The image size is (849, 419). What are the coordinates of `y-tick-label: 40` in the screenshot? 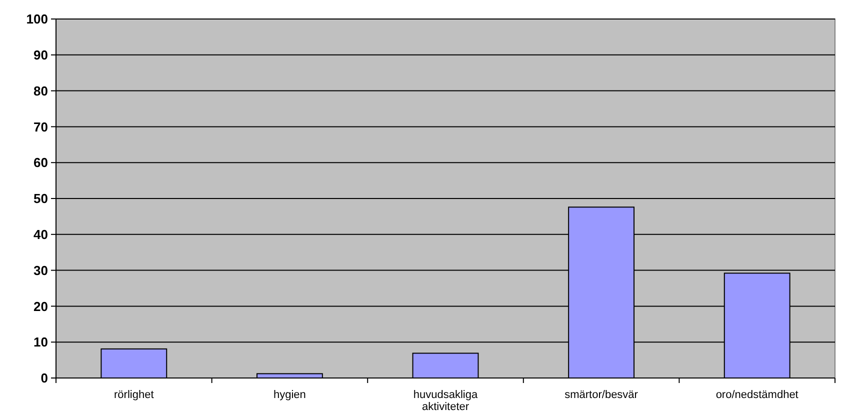 It's located at (41, 234).